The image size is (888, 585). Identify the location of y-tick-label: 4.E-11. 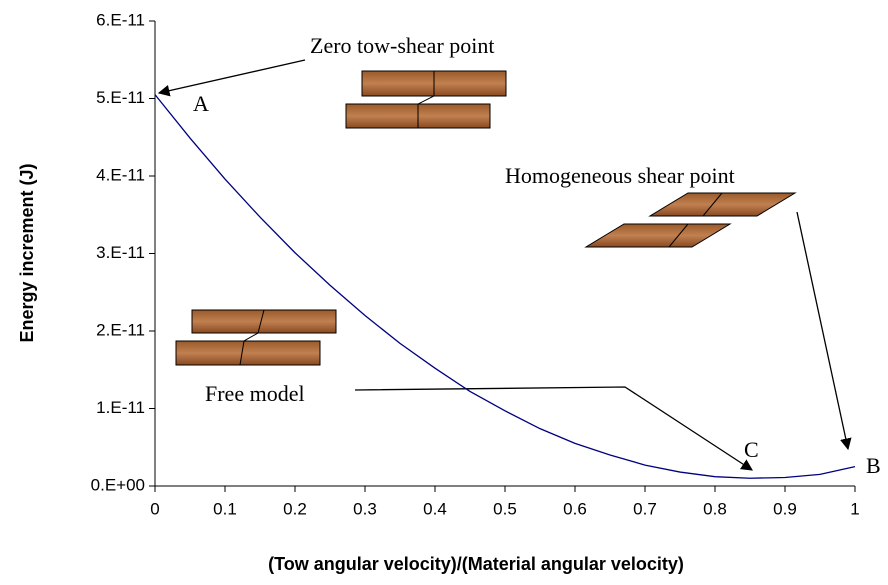
(120, 174).